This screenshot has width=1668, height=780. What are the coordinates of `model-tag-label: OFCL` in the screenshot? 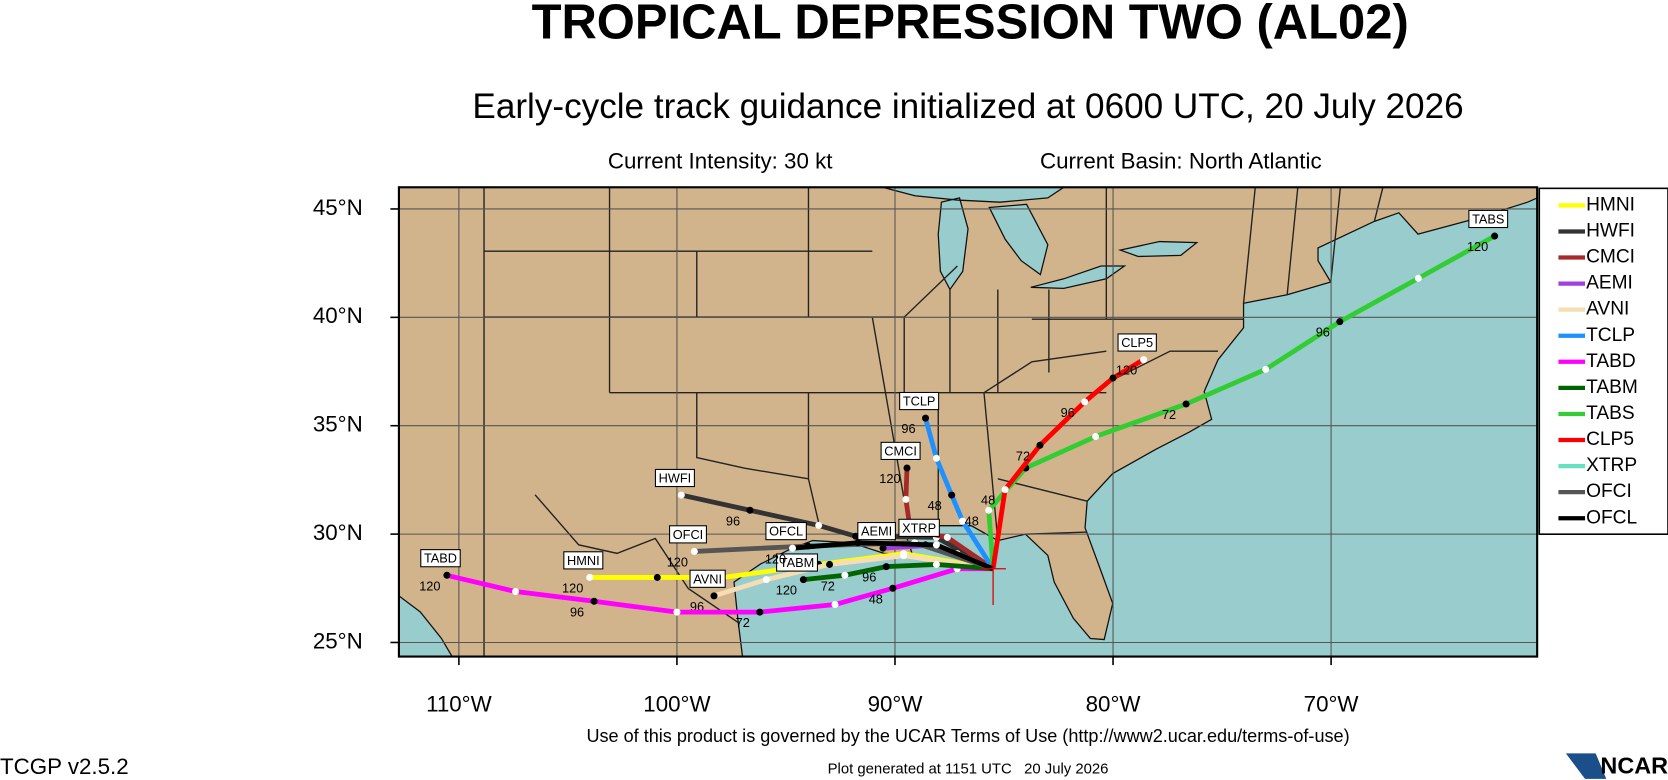 It's located at (786, 531).